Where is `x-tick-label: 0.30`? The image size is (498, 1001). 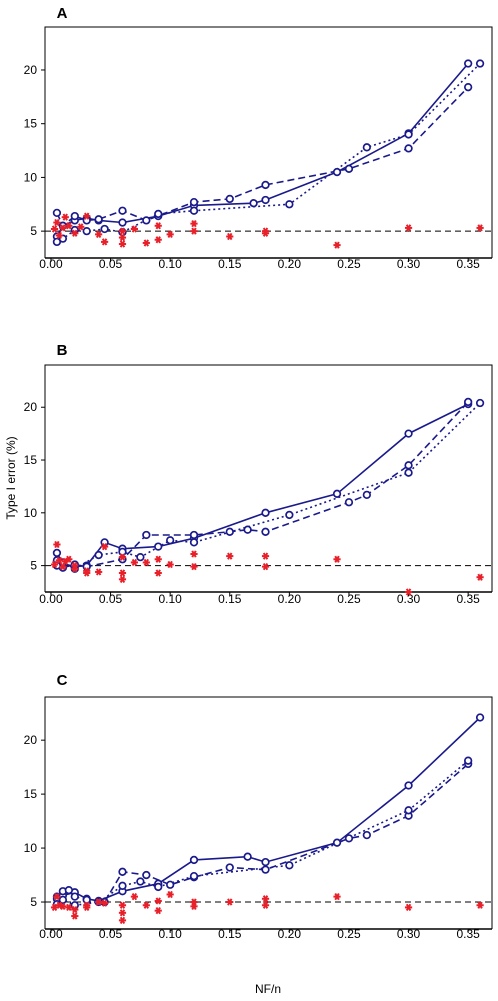
x-tick-label: 0.30 is located at coordinates (409, 264).